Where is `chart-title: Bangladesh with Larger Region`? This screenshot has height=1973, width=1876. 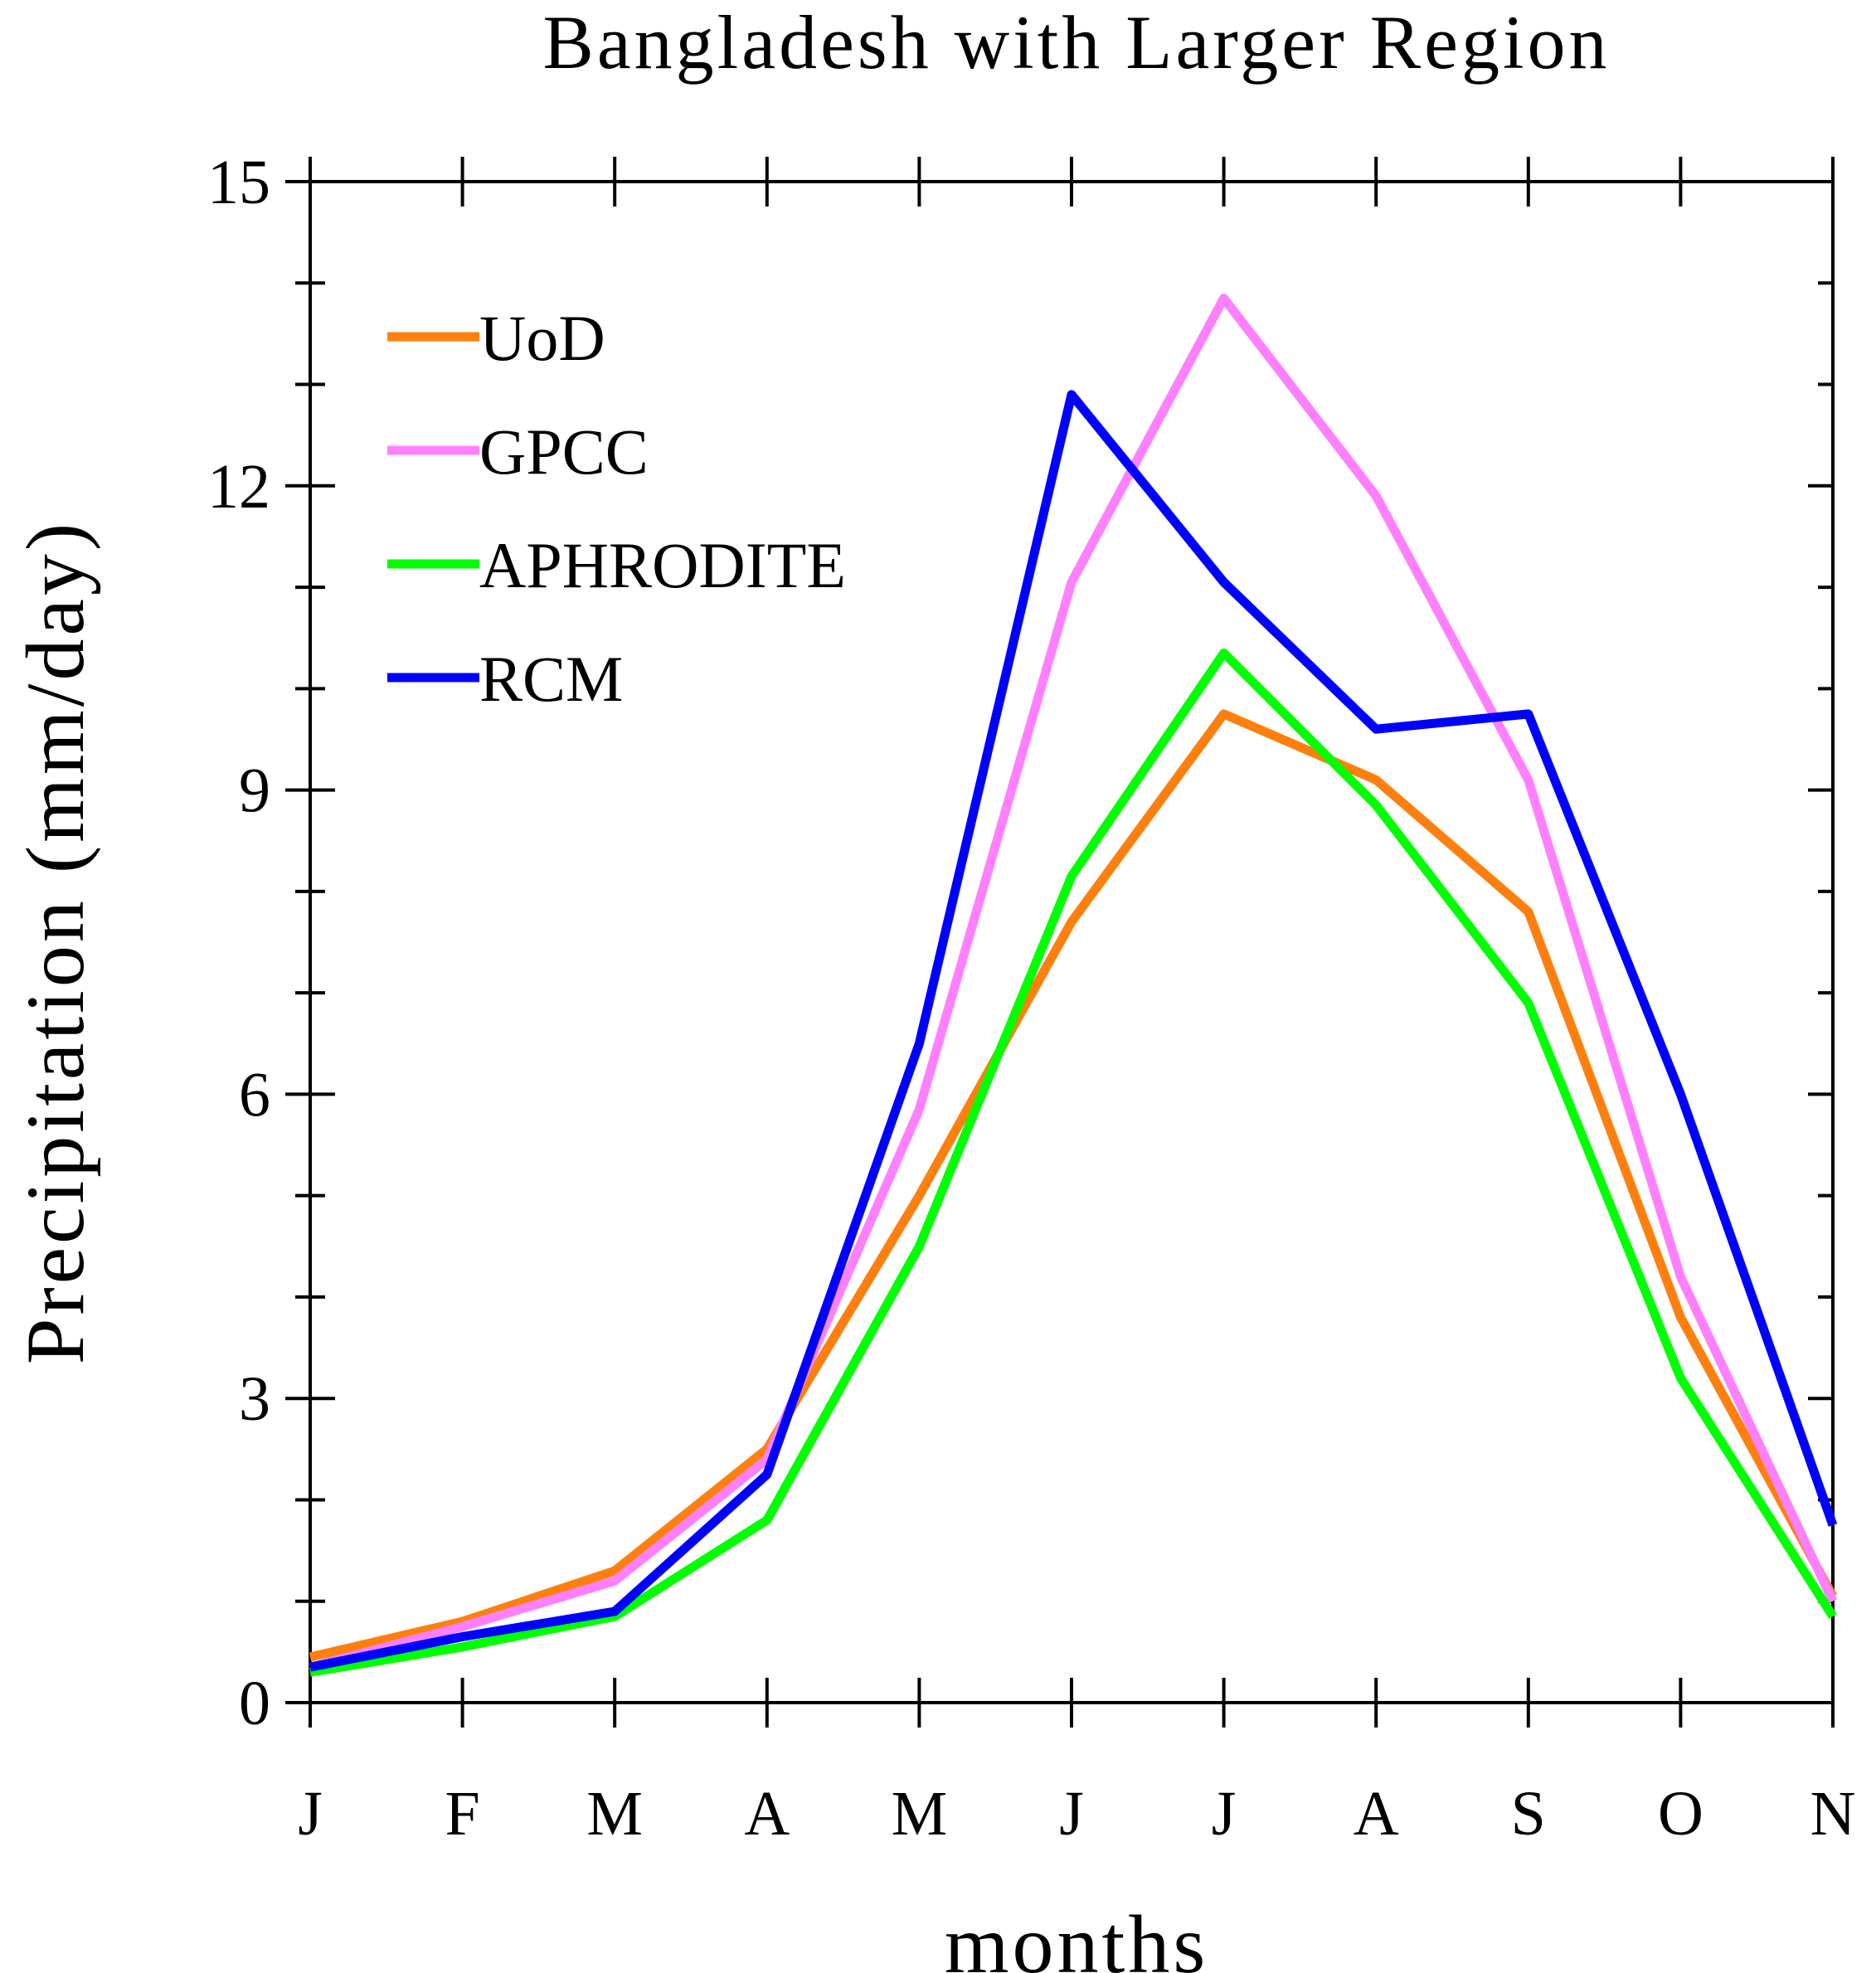
chart-title: Bangladesh with Larger Region is located at coordinates (1076, 43).